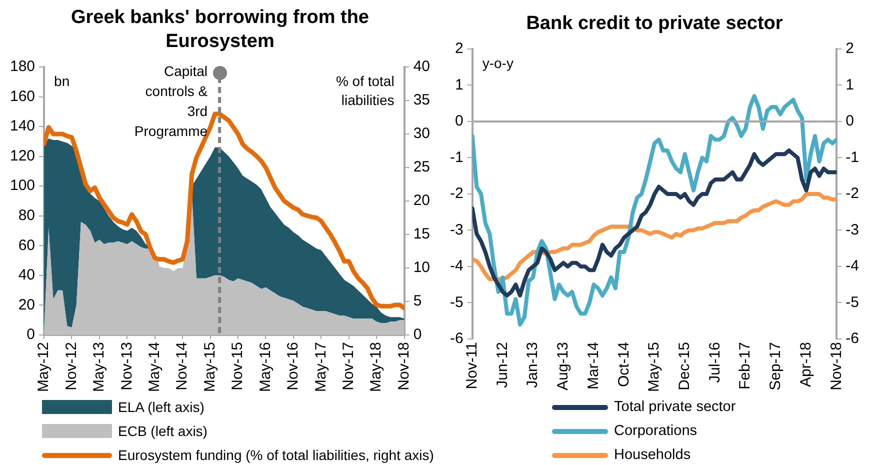 Image resolution: width=869 pixels, height=465 pixels. Describe the element at coordinates (421, 234) in the screenshot. I see `y2-tick-label: 15` at that location.